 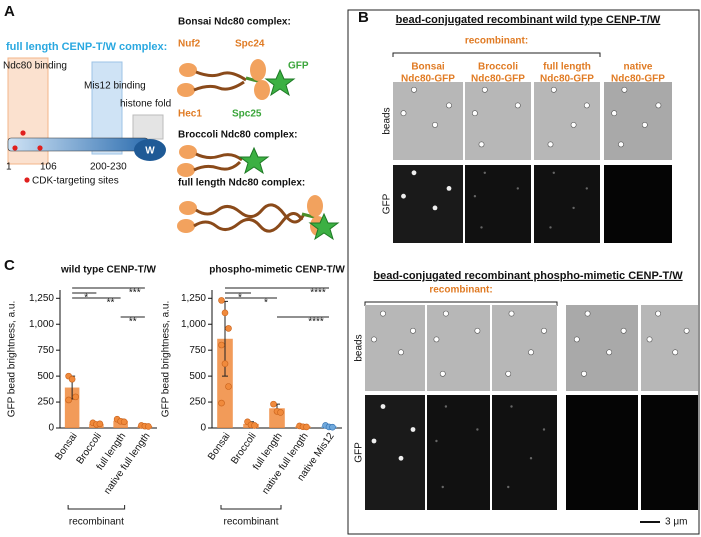 I want to click on histone-region, so click(x=148, y=127).